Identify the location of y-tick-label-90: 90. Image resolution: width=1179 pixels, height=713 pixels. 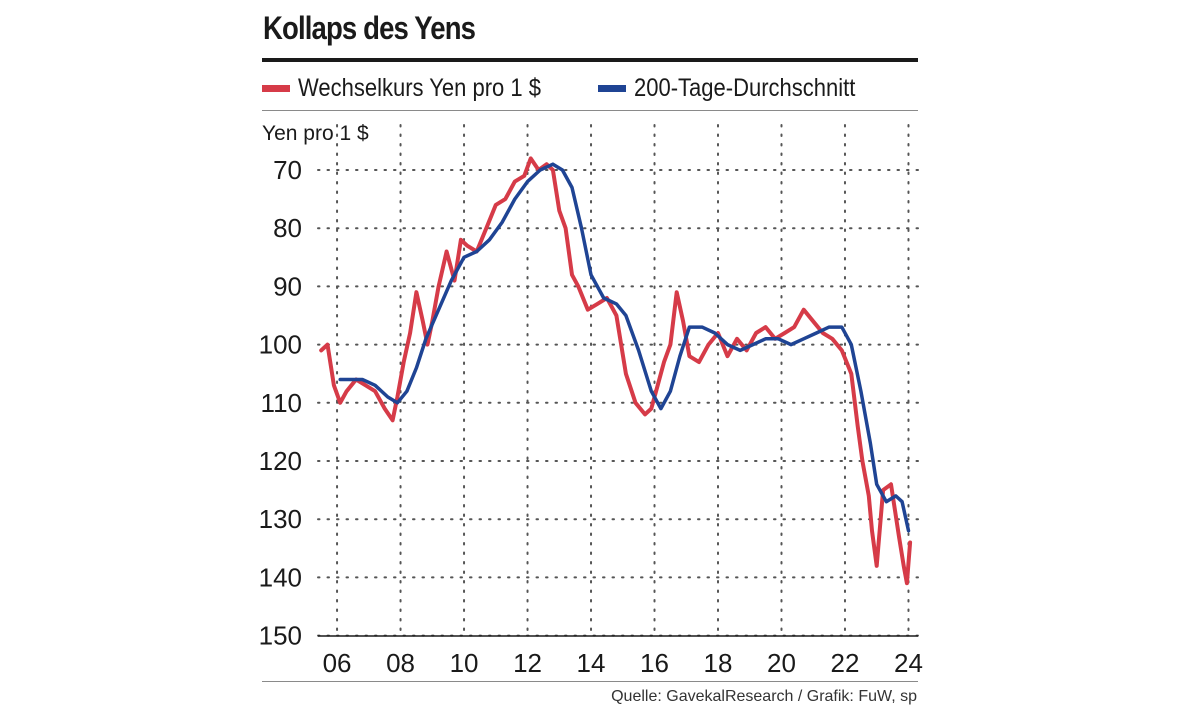
(287, 286).